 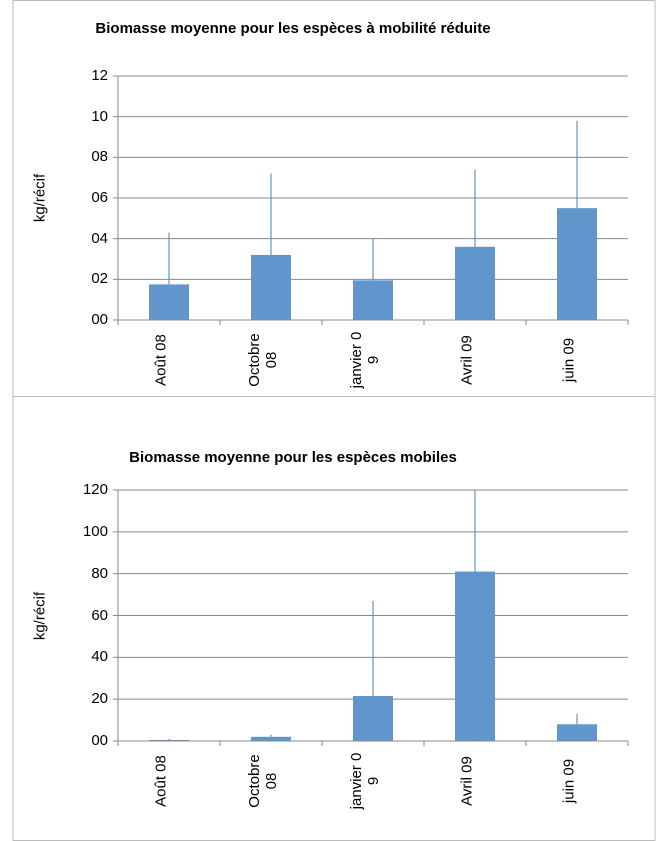 I want to click on y-tick-label: 100, so click(x=95, y=531).